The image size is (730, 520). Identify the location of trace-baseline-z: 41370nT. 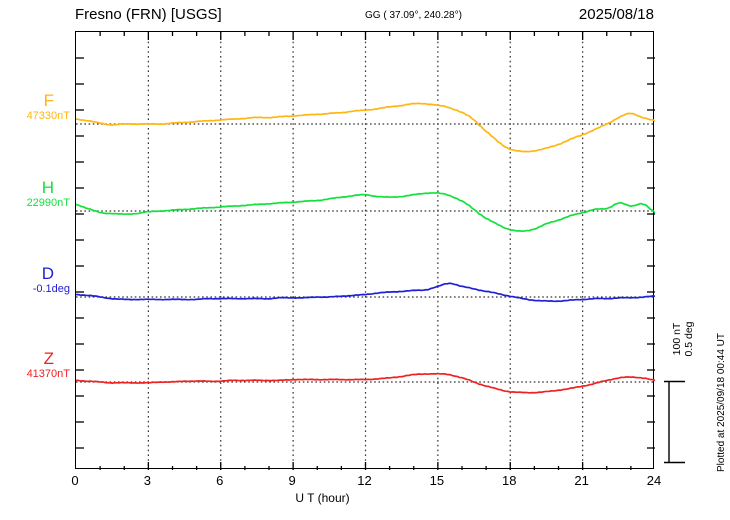
(48, 374).